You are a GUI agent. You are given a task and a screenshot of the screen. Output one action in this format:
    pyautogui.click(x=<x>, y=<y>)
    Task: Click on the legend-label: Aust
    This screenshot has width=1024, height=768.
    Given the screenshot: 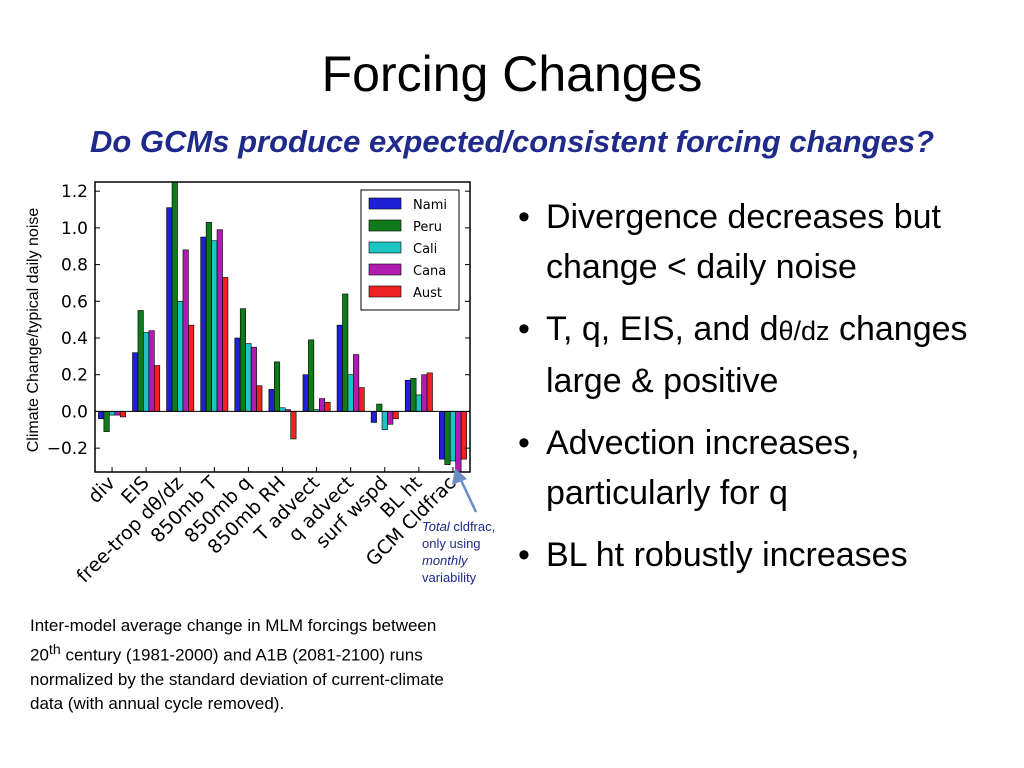 What is the action you would take?
    pyautogui.click(x=427, y=293)
    